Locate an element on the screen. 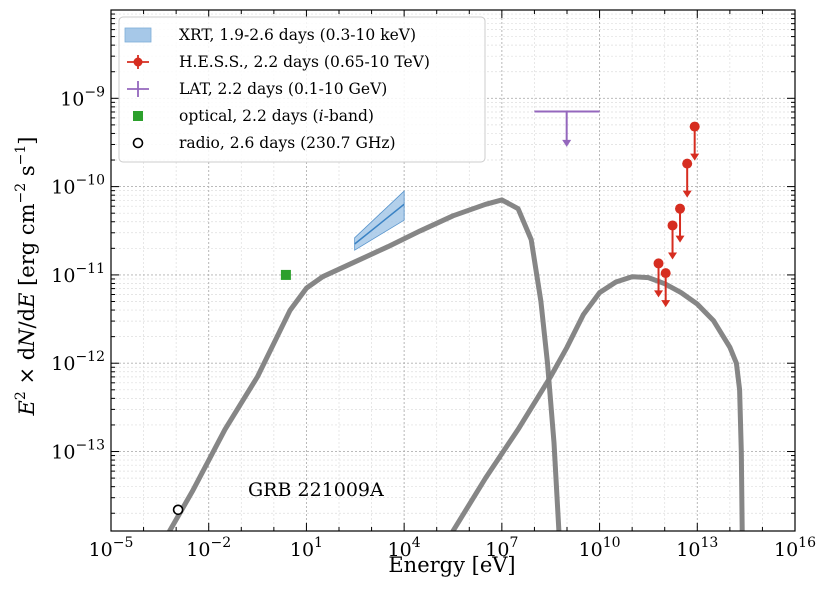 The image size is (830, 589). legend-box is located at coordinates (302, 89).